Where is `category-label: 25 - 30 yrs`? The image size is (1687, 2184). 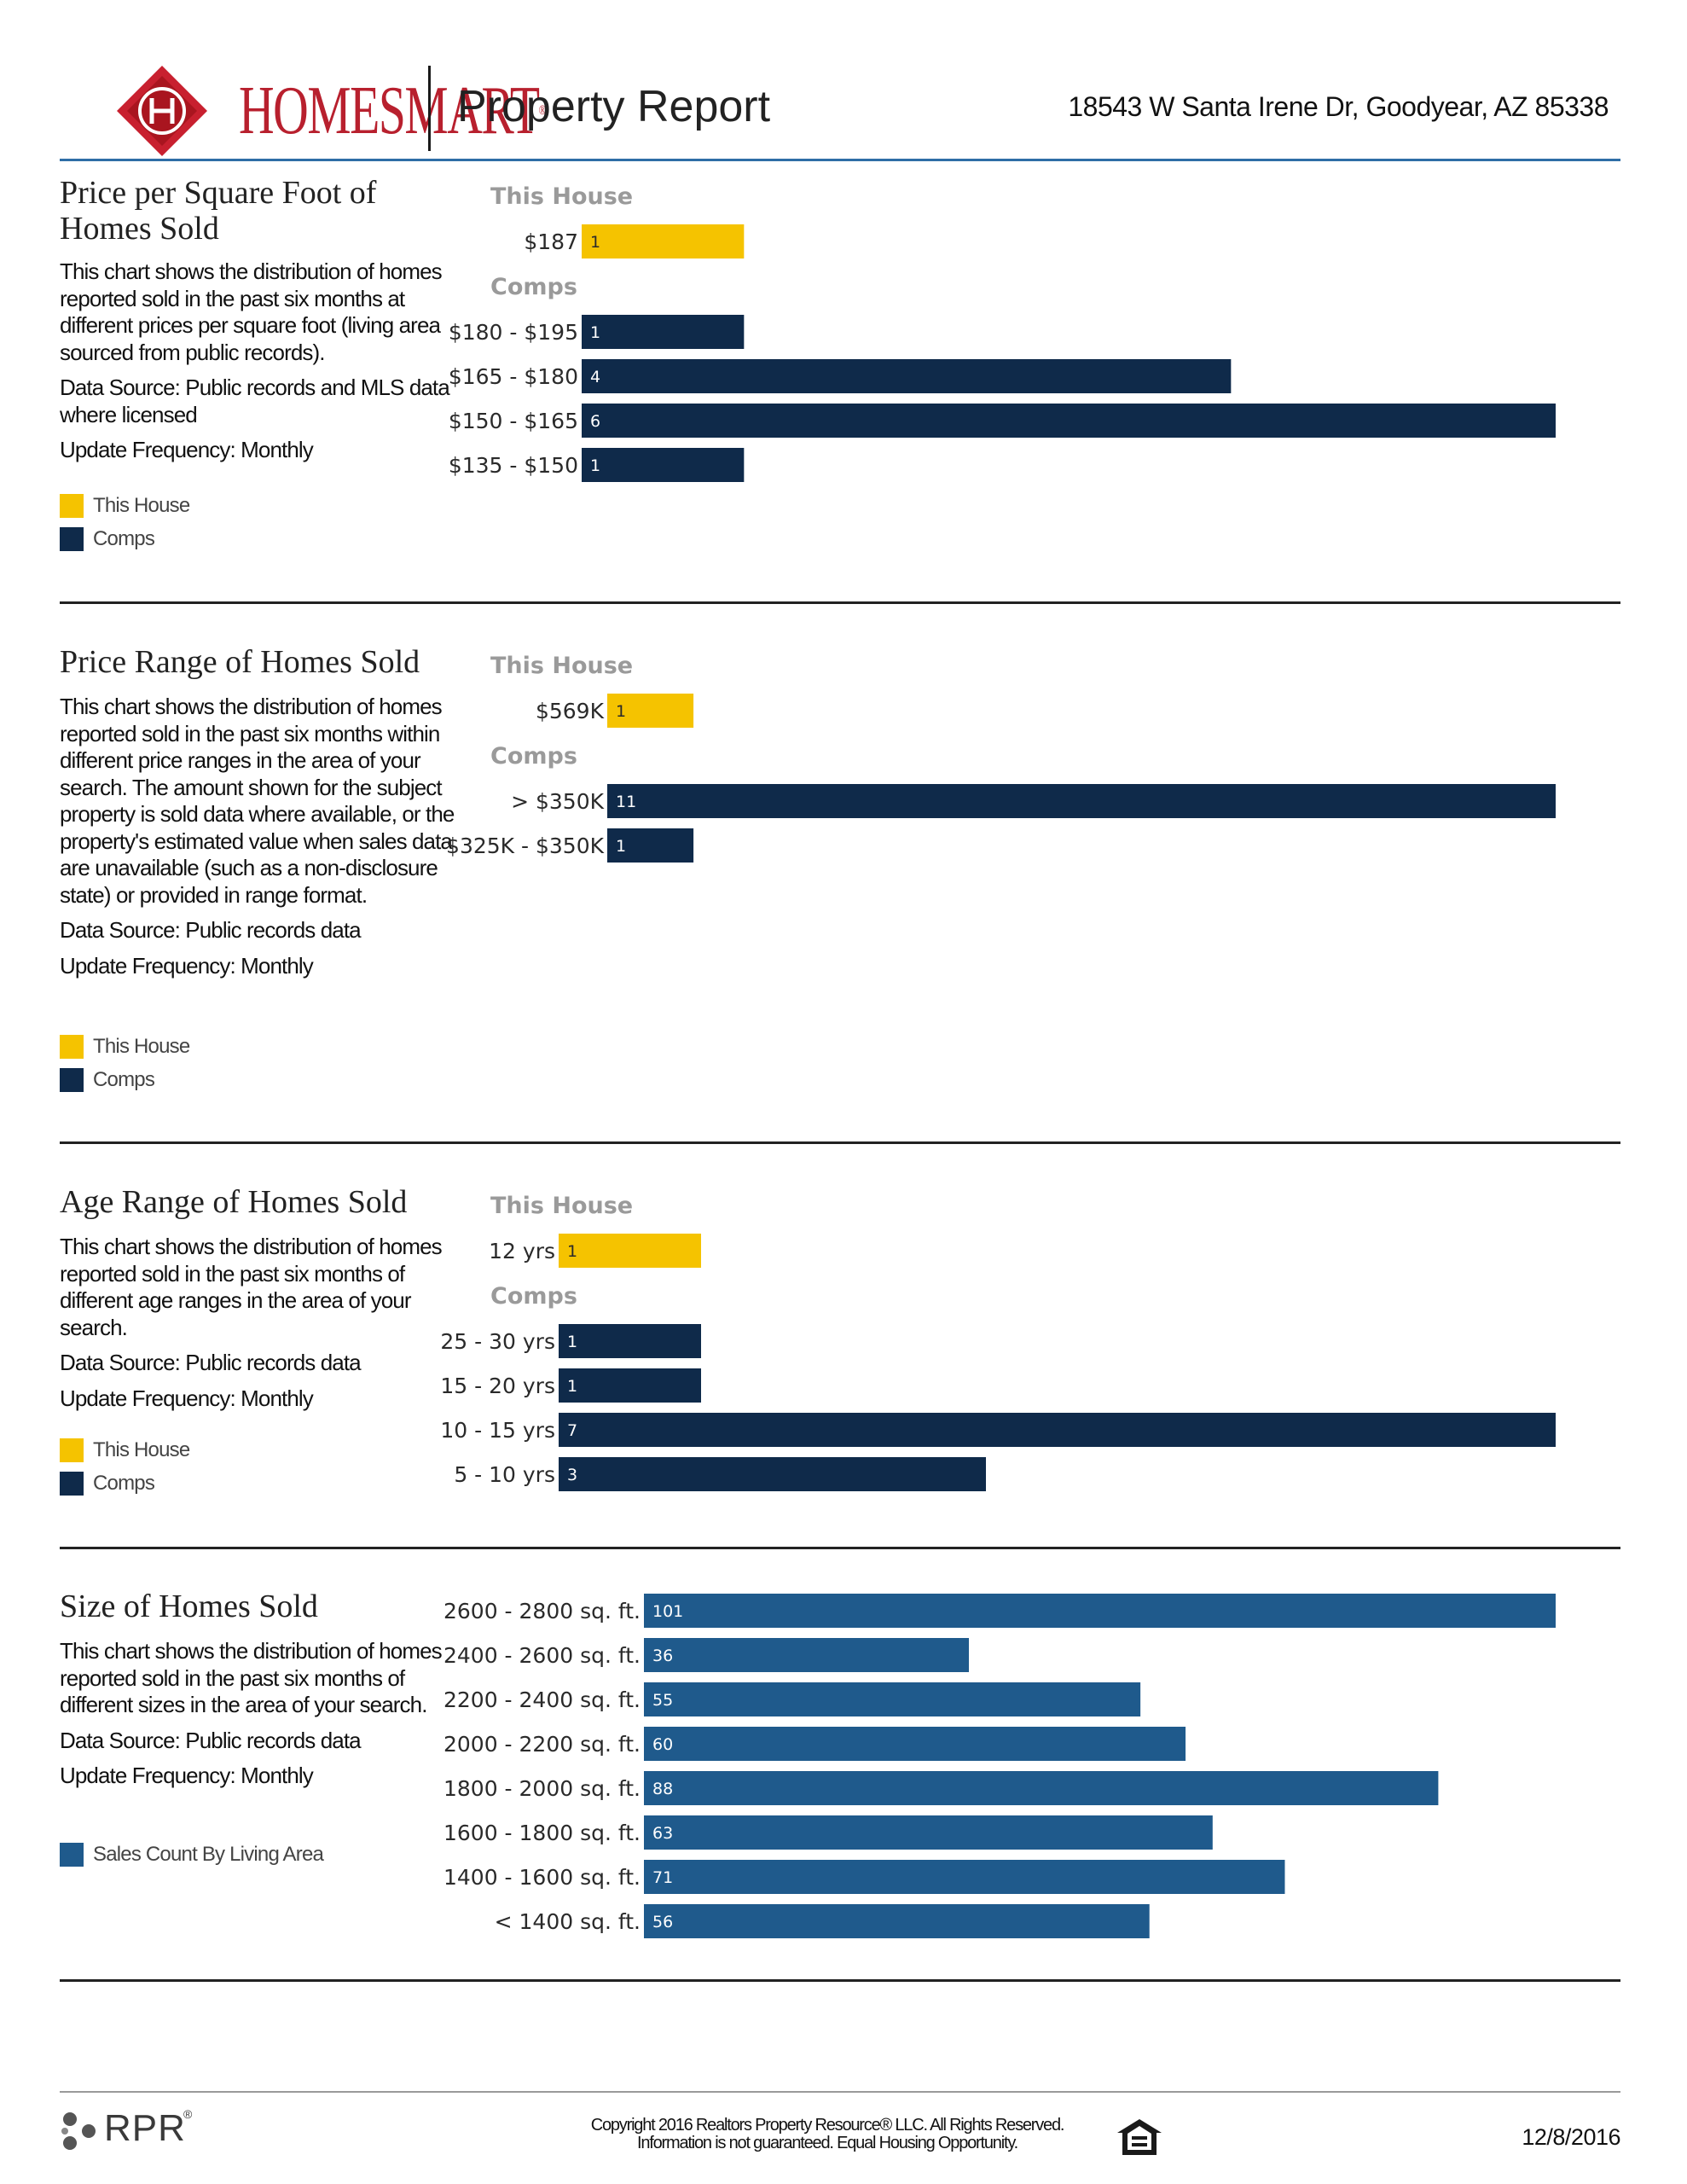 category-label: 25 - 30 yrs is located at coordinates (497, 1341).